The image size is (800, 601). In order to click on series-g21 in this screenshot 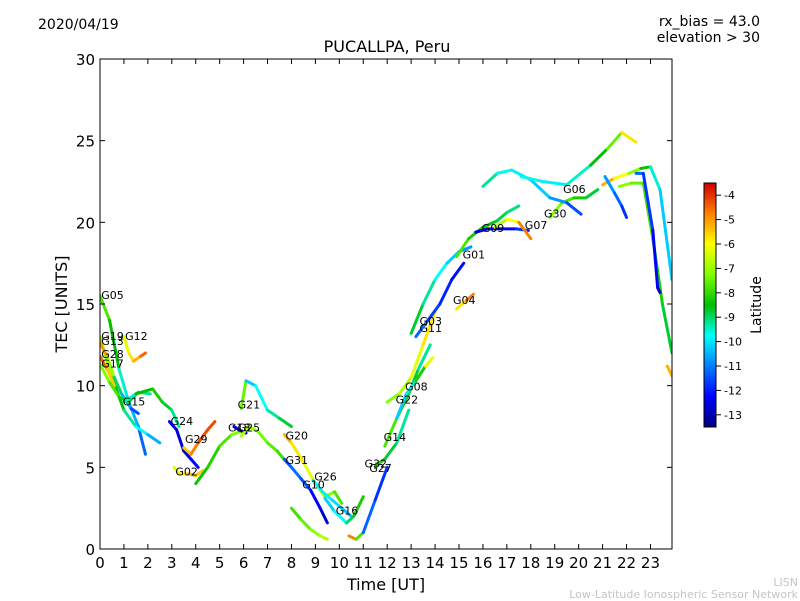, I will do `click(266, 403)`.